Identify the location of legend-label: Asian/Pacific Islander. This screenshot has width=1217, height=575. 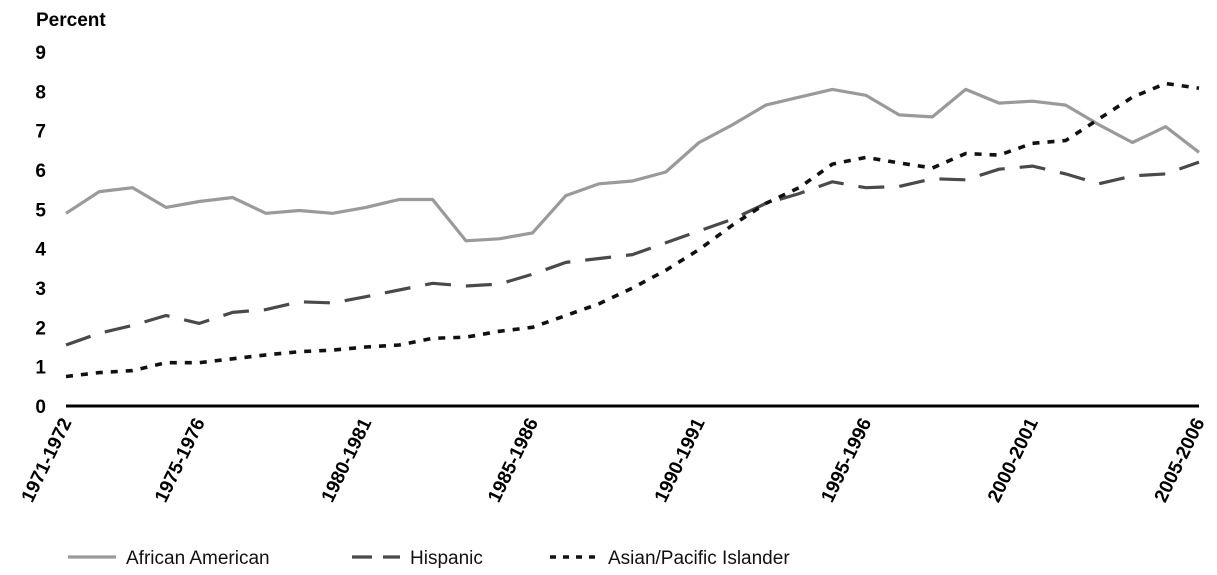
(699, 558).